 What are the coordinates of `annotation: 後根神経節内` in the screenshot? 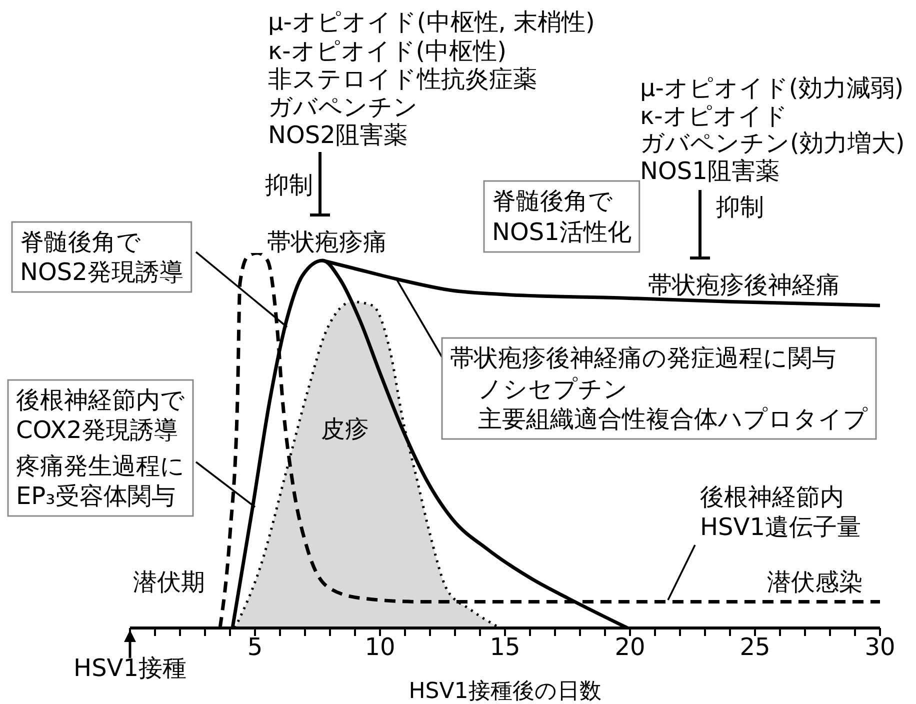 It's located at (772, 497).